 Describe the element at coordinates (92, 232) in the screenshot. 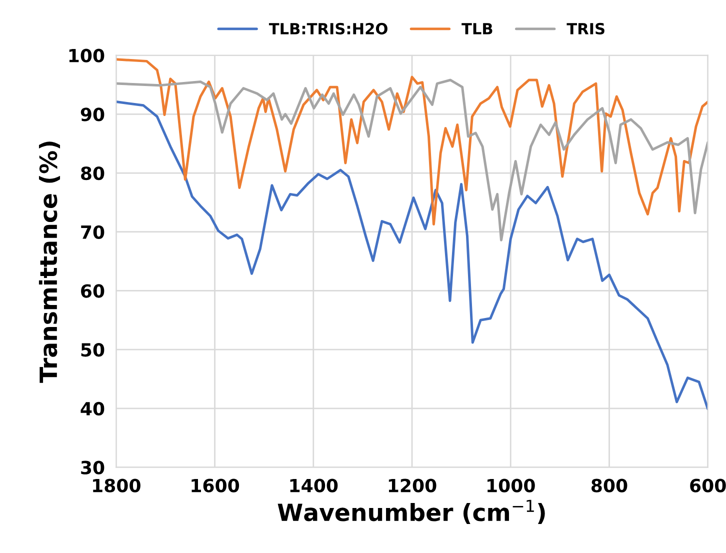

I see `y-tick-label: 70` at that location.